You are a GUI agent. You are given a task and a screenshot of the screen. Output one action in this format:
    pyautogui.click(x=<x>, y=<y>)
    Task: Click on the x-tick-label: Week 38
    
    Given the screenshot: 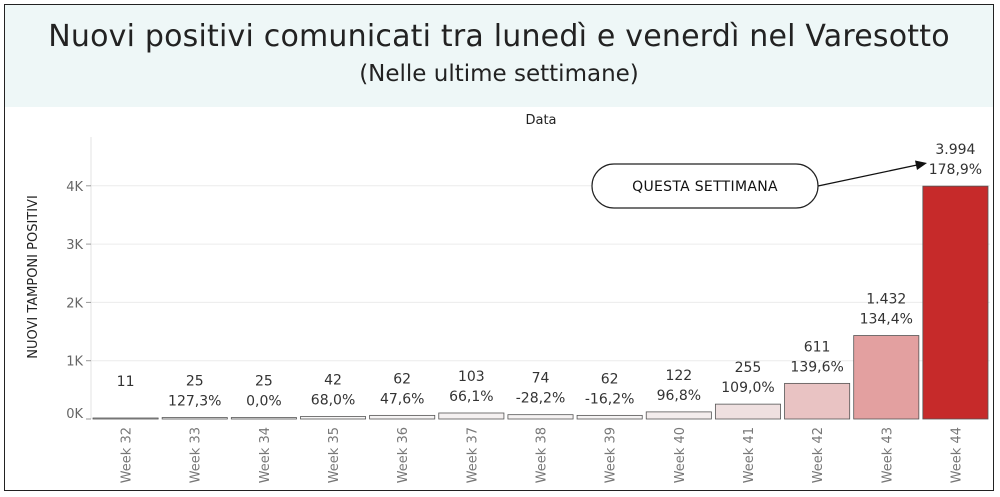 What is the action you would take?
    pyautogui.click(x=542, y=455)
    